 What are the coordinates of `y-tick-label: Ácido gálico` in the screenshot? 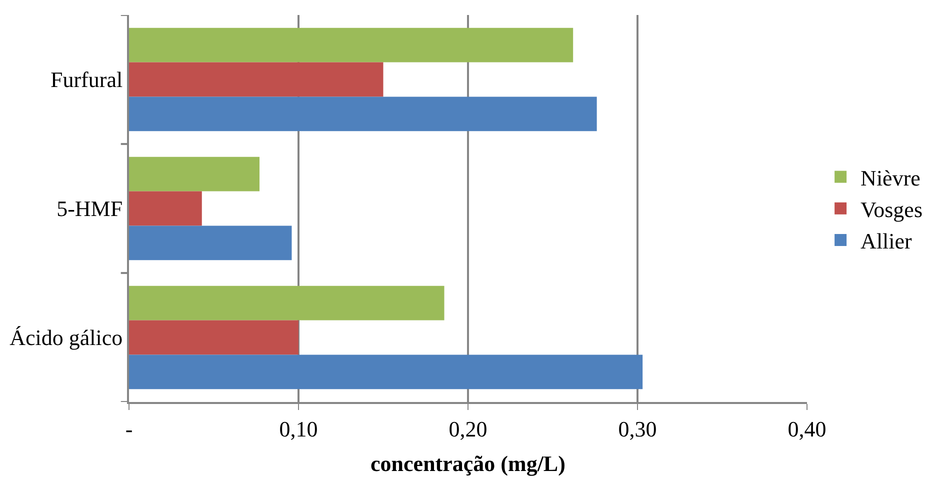 It's located at (66, 337).